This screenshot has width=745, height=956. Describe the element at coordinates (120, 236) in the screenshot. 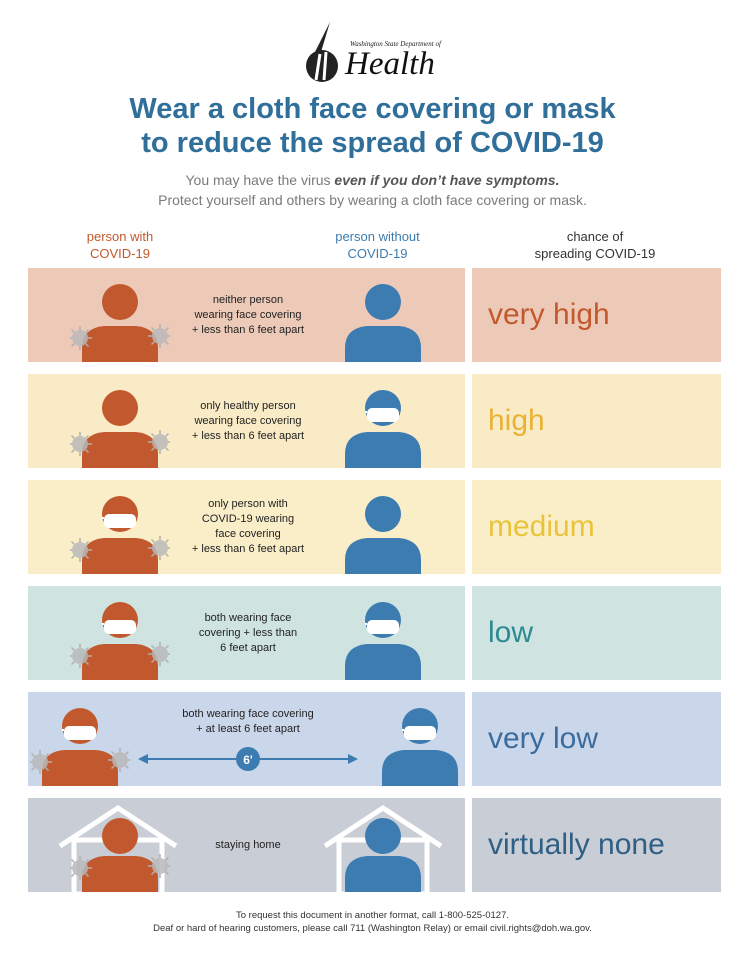

I see `column-header-with-line-1: person with` at that location.